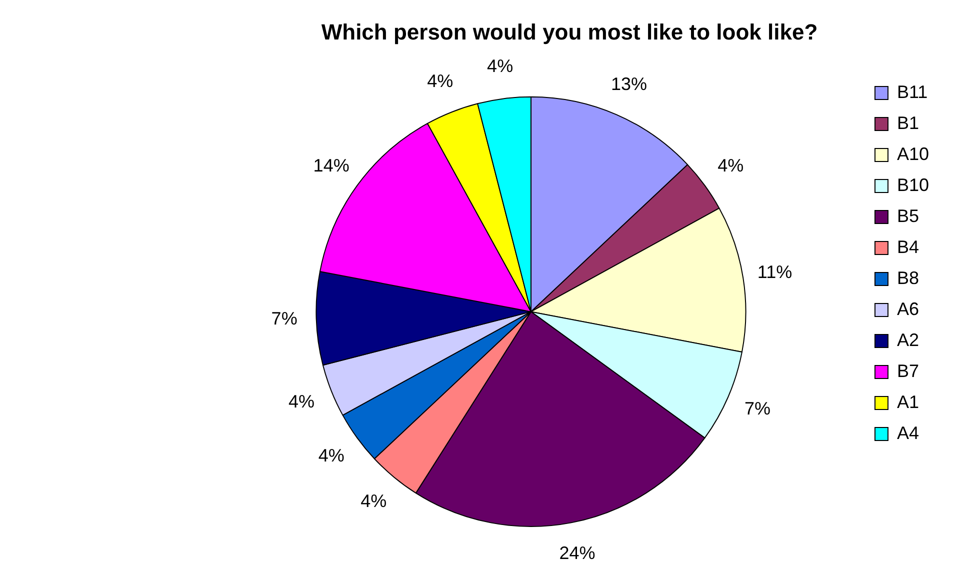  I want to click on legend-label: B4, so click(908, 246).